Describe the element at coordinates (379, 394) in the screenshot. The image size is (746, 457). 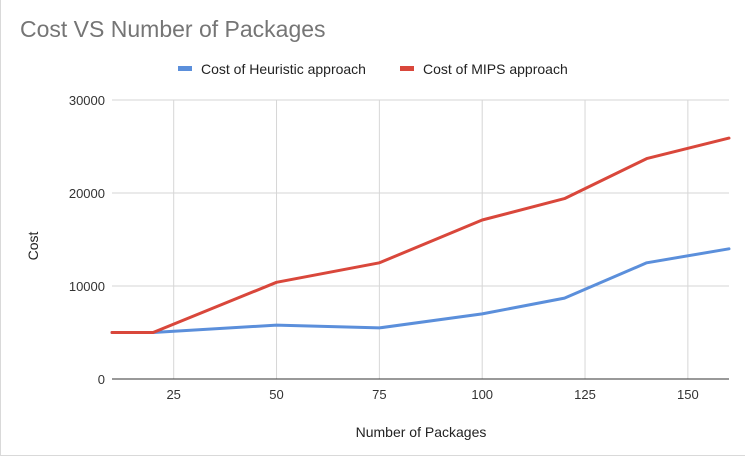
I see `x-tick-label: 75` at that location.